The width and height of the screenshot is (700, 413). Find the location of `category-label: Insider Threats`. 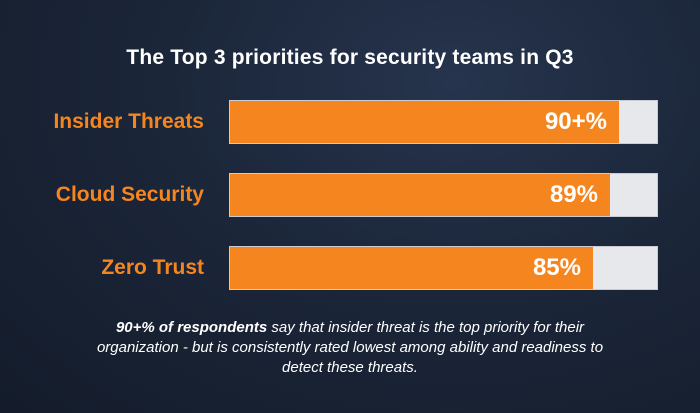

category-label: Insider Threats is located at coordinates (128, 121).